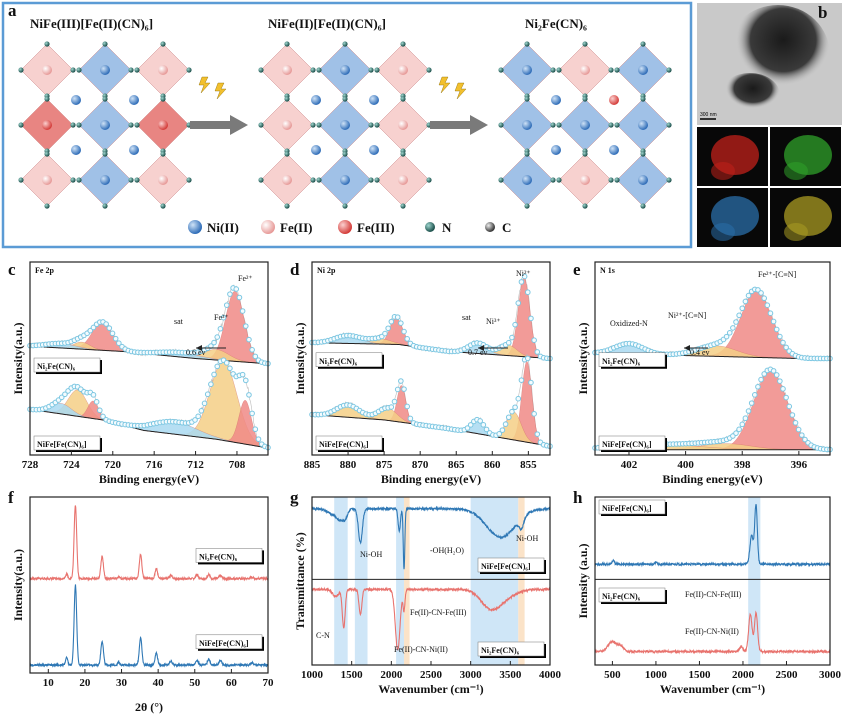  Describe the element at coordinates (237, 465) in the screenshot. I see `x-tick-label: 708` at that location.